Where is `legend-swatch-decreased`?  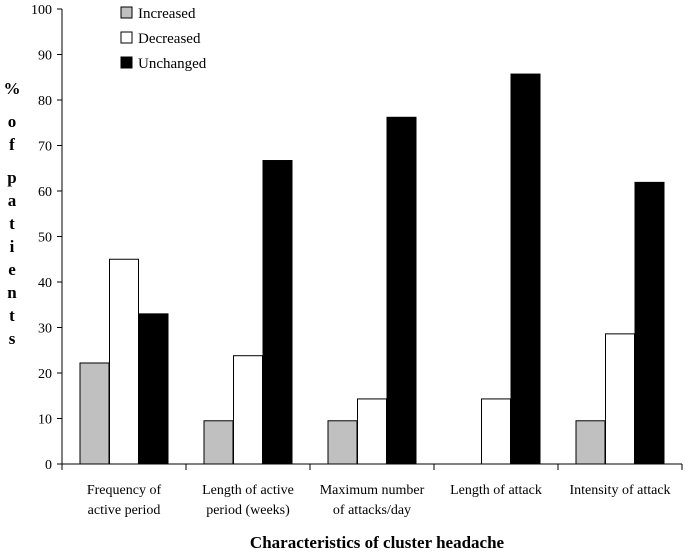
legend-swatch-decreased is located at coordinates (126, 37).